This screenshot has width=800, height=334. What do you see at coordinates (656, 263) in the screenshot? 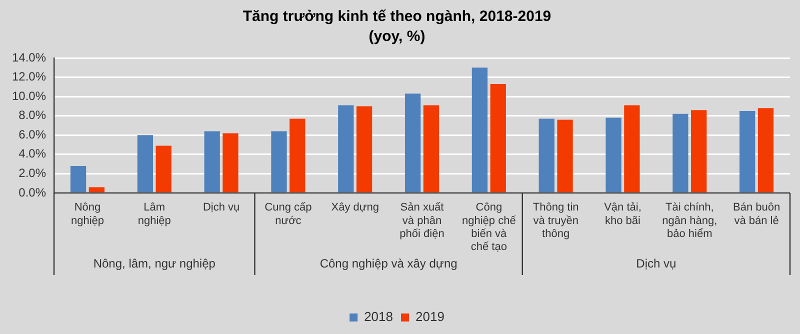
I see `text: Dịch vụ` at bounding box center [656, 263].